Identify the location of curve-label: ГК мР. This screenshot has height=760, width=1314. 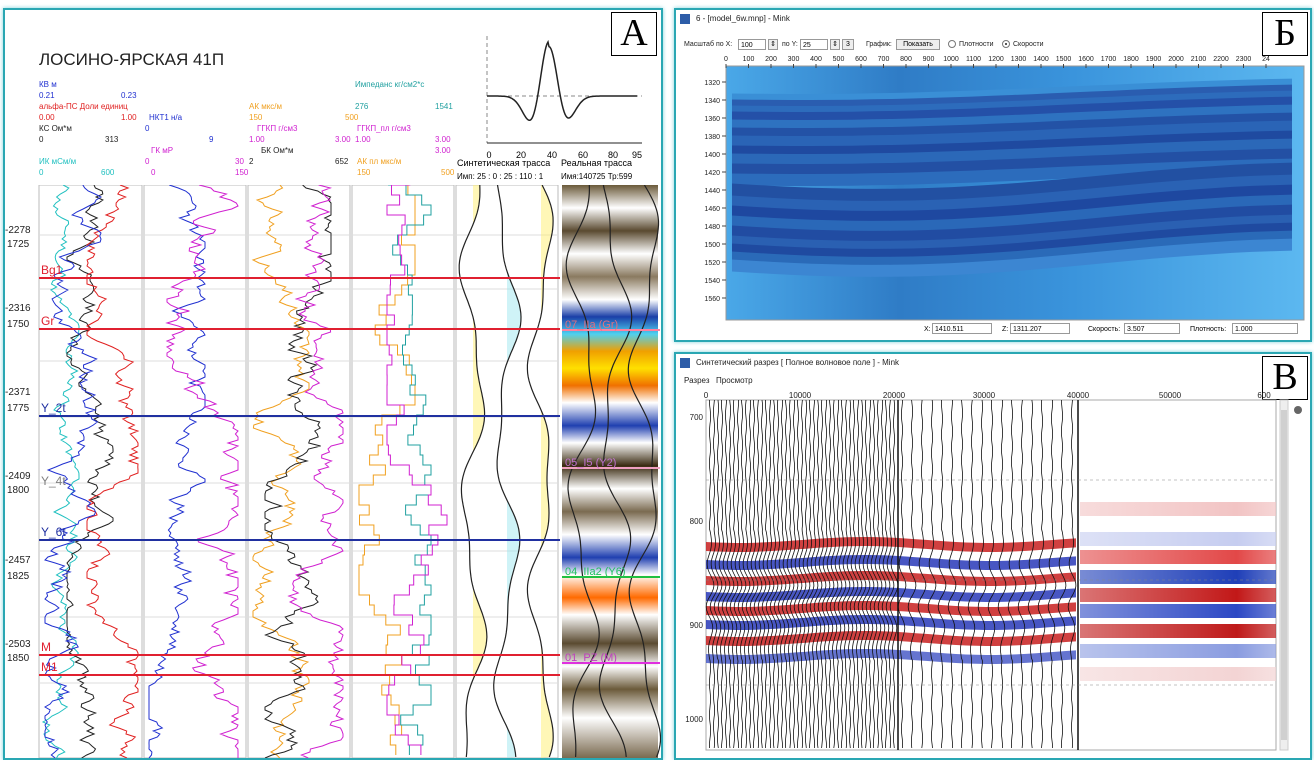
(162, 150).